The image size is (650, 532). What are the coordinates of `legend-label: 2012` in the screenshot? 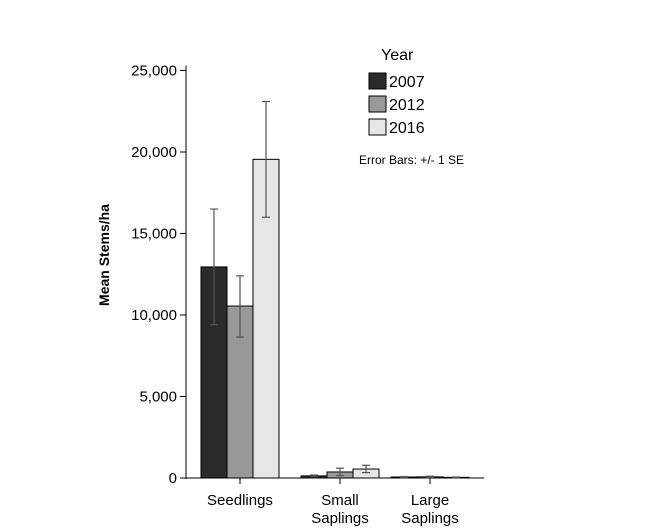 It's located at (407, 105).